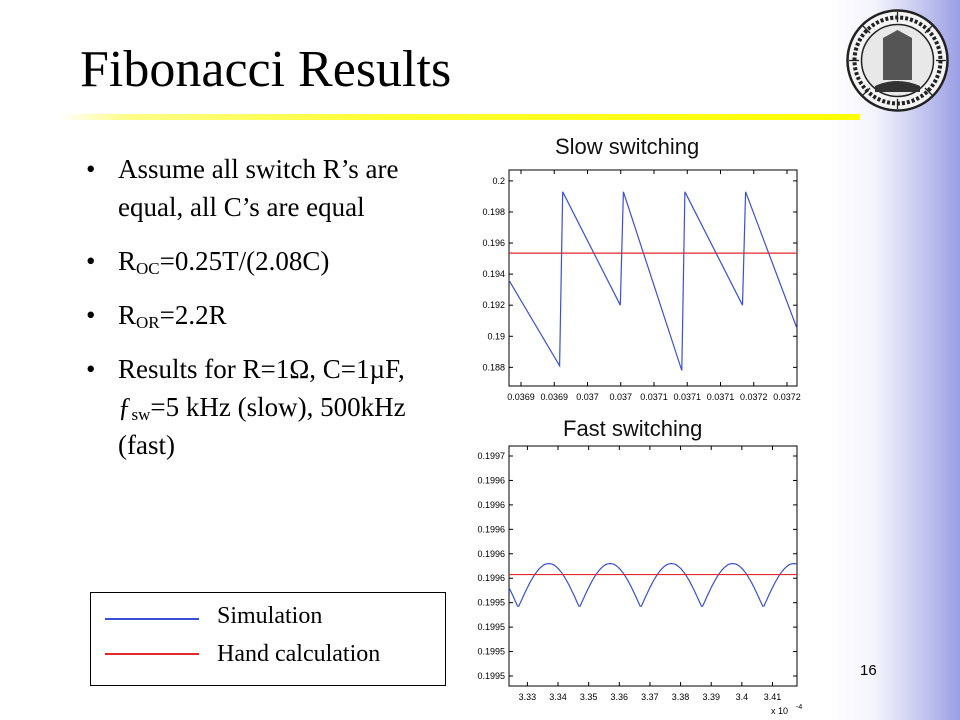 The width and height of the screenshot is (960, 720). What do you see at coordinates (493, 305) in the screenshot?
I see `y-tick-label: 0.192` at bounding box center [493, 305].